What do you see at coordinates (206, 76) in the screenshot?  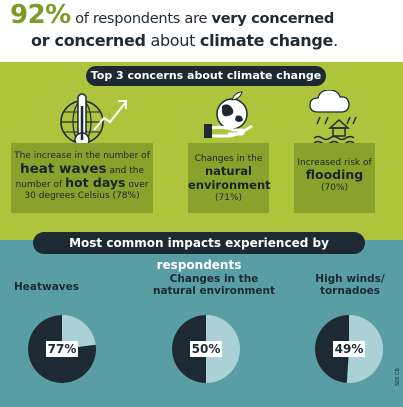 I see `concerns-title: Top 3 concerns about climate change` at bounding box center [206, 76].